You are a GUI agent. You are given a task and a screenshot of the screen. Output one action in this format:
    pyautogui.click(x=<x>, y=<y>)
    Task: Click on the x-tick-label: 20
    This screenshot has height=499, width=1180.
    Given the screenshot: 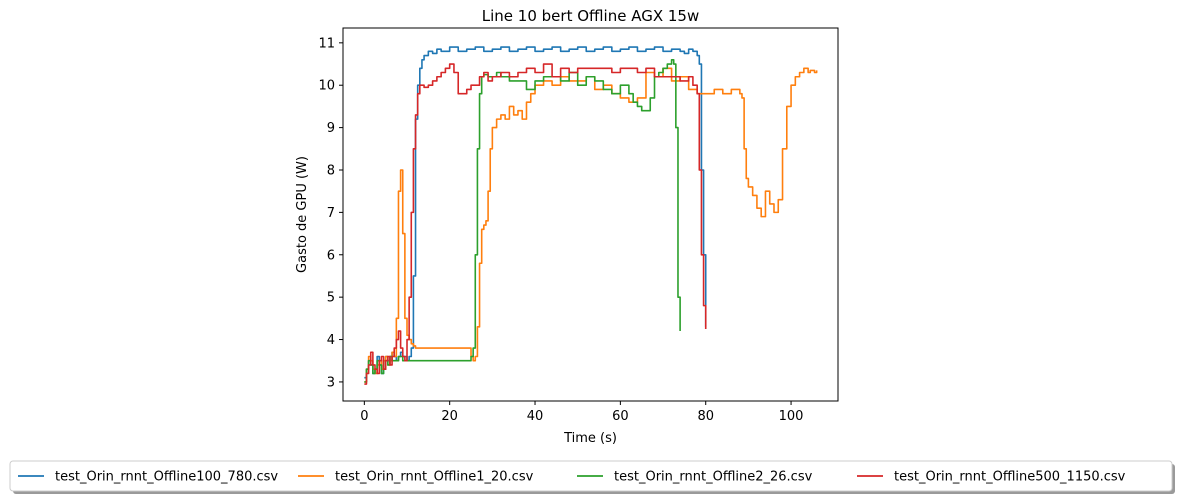 What is the action you would take?
    pyautogui.click(x=449, y=416)
    